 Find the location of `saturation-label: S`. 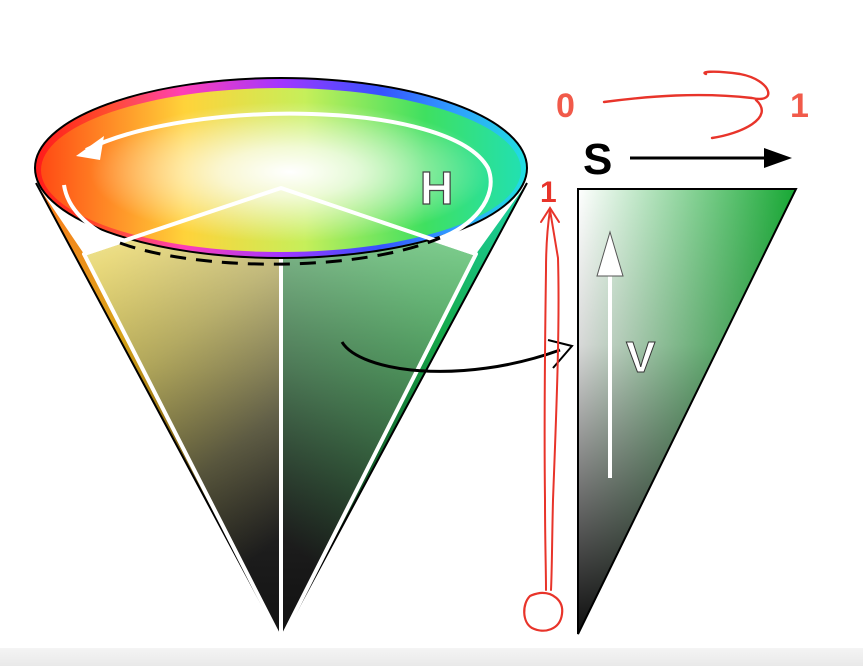

saturation-label: S is located at coordinates (597, 159).